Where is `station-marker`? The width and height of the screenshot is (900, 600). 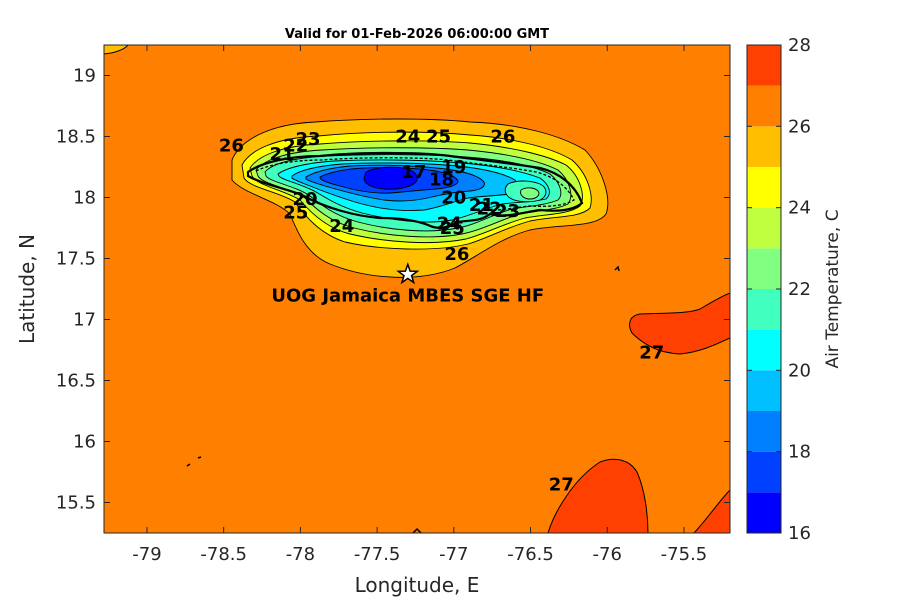
station-marker is located at coordinates (408, 273).